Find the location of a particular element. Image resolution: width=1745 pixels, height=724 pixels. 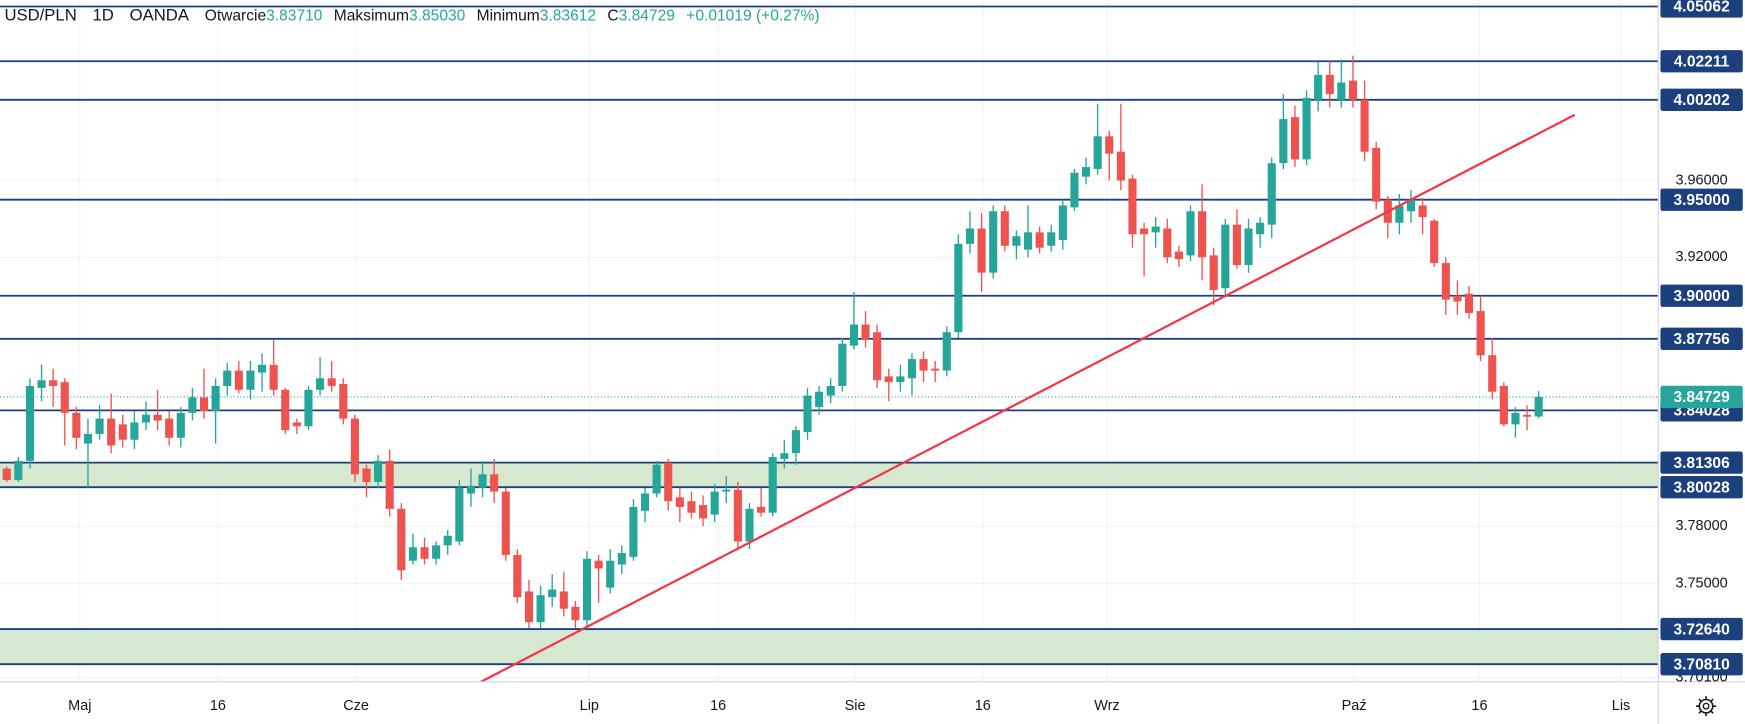

last-price-box is located at coordinates (1701, 397).